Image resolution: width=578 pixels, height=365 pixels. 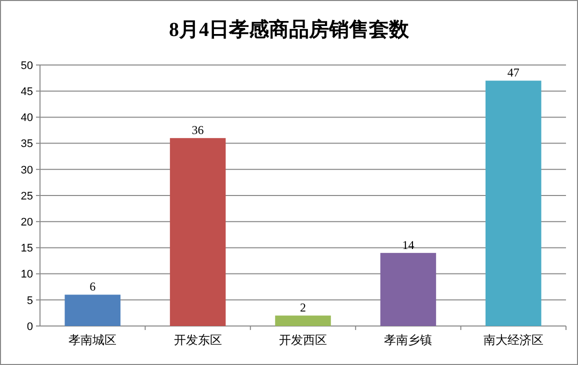 What do you see at coordinates (26, 66) in the screenshot?
I see `y-tick-label: 50` at bounding box center [26, 66].